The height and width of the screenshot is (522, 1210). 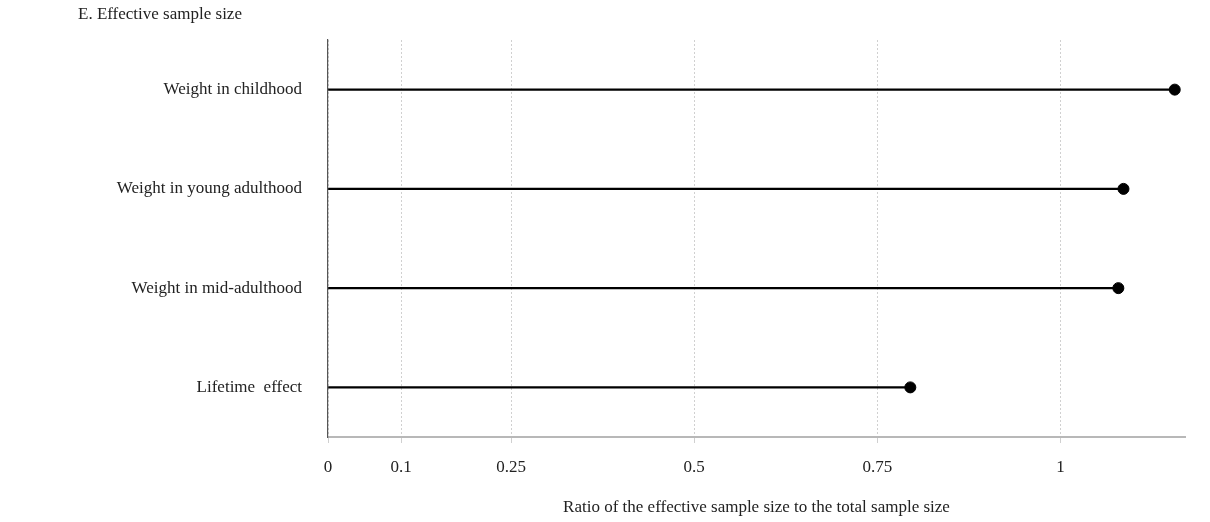 I want to click on text: E. Effective sample size, so click(x=160, y=14).